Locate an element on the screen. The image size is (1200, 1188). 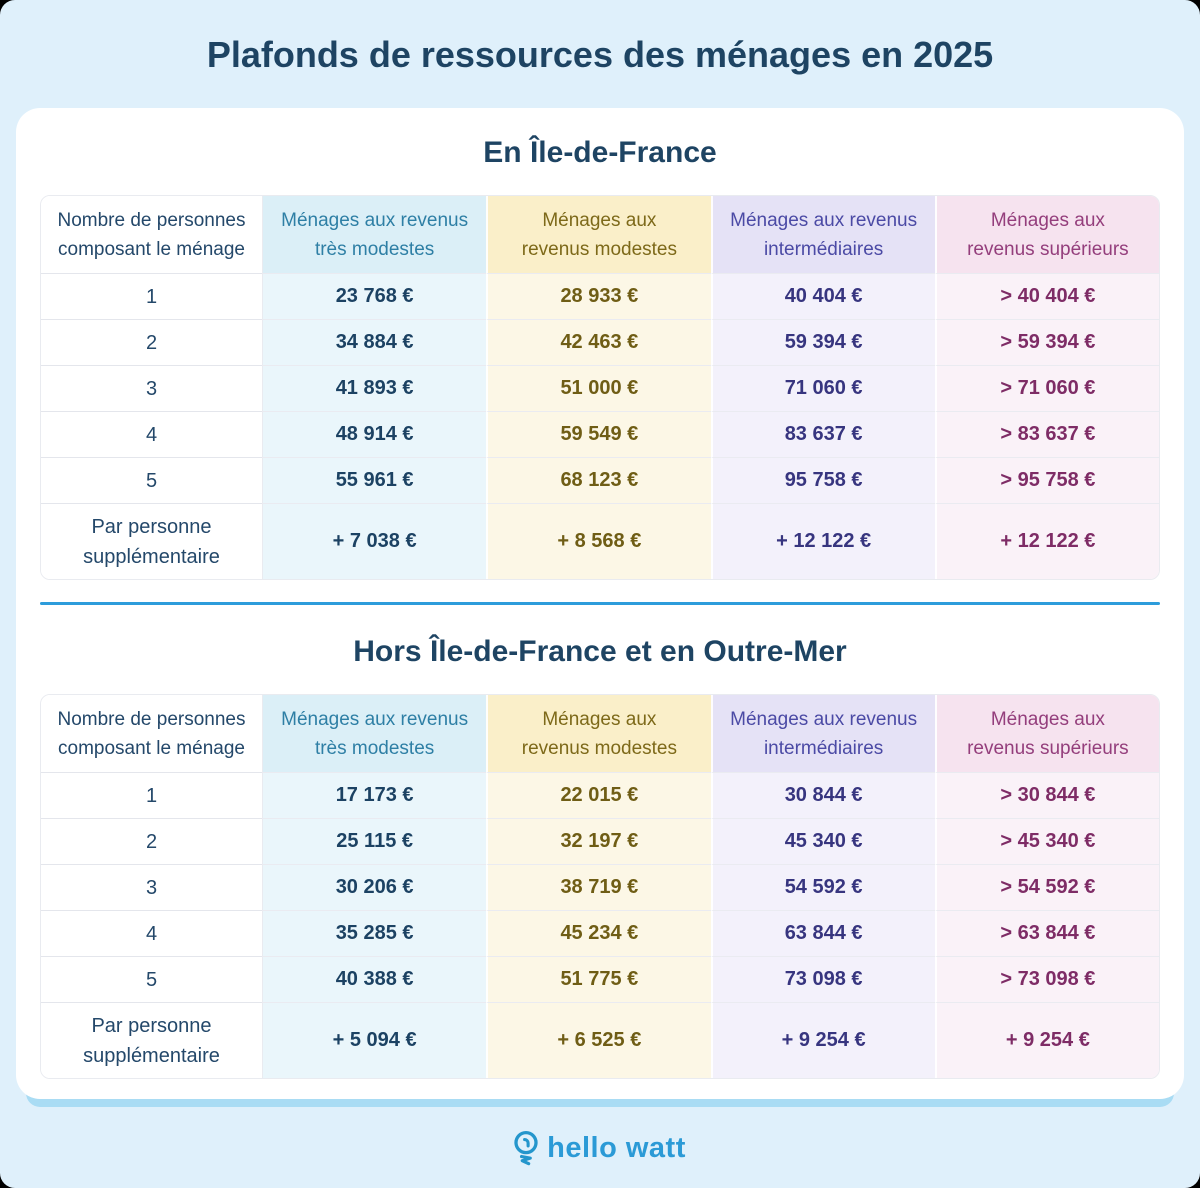
income-ceiling-cell: 35 285 € is located at coordinates (374, 933).